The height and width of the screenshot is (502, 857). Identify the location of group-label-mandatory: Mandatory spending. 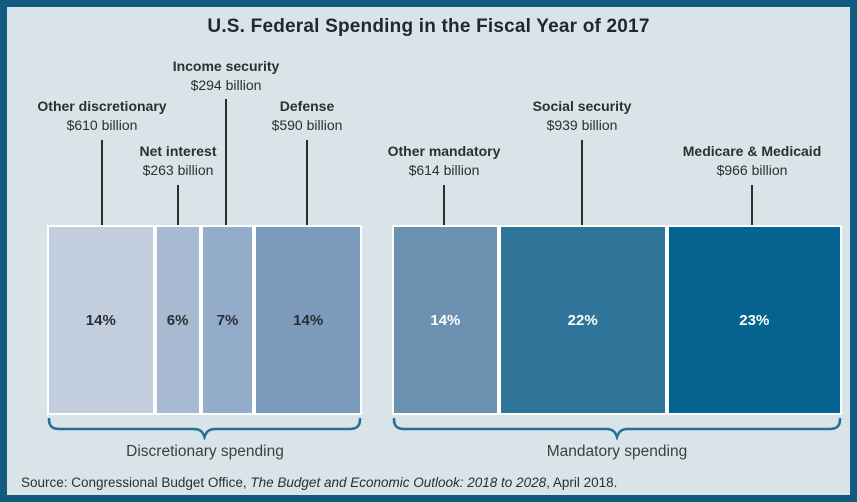
(617, 451).